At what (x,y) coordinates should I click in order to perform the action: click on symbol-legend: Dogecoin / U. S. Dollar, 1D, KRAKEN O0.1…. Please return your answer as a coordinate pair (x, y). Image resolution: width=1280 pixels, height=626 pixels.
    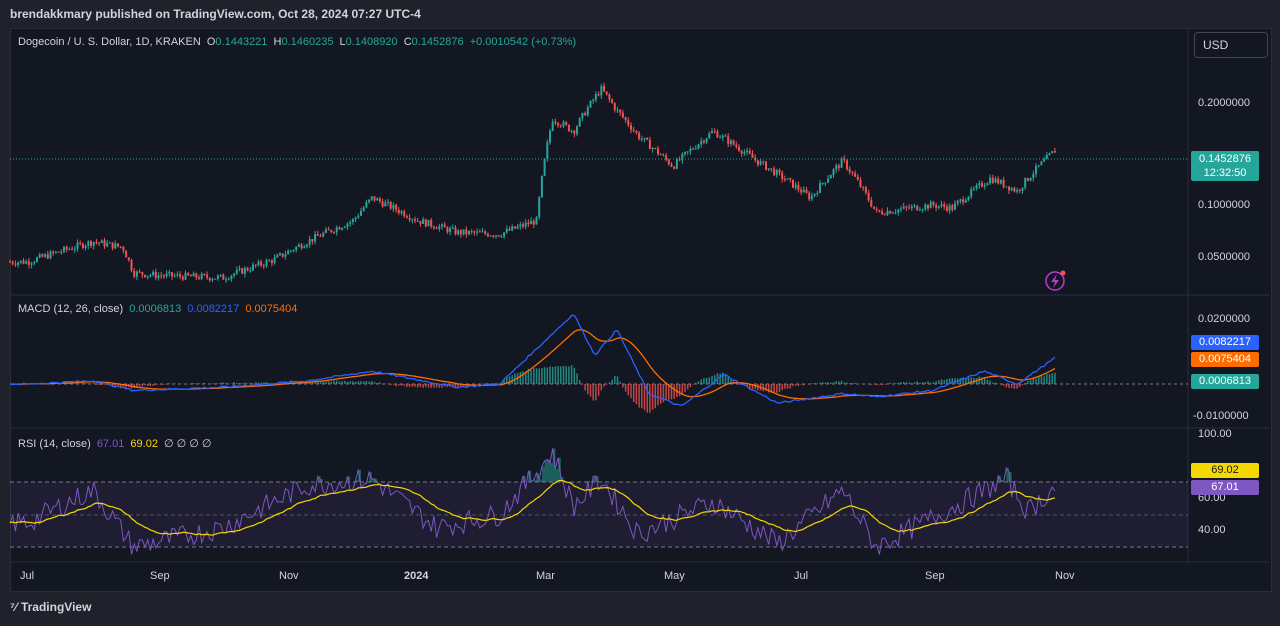
    Looking at the image, I should click on (298, 42).